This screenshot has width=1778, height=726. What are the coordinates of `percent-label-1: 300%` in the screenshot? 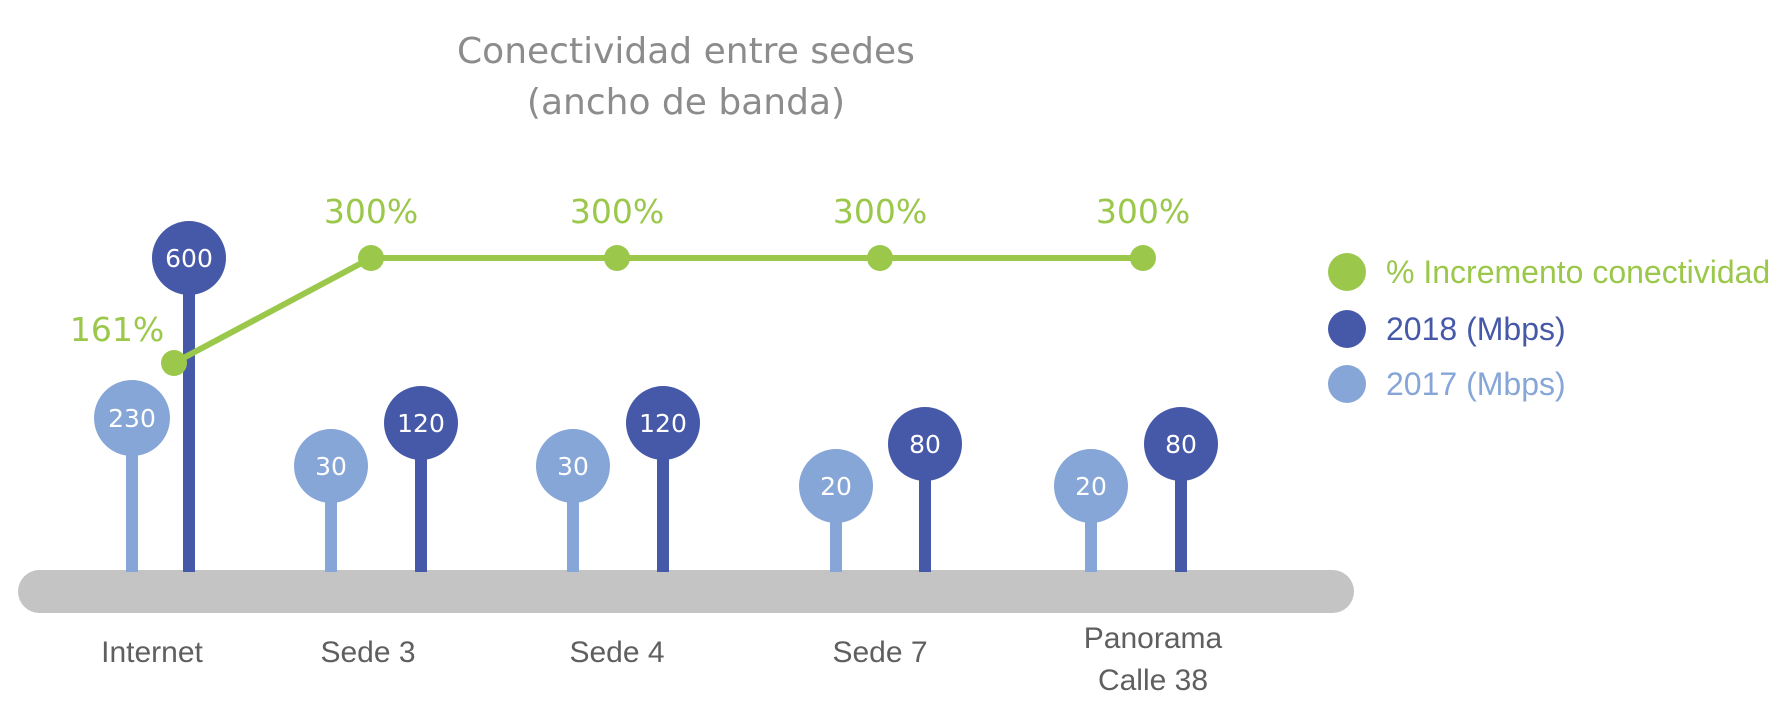 It's located at (371, 211).